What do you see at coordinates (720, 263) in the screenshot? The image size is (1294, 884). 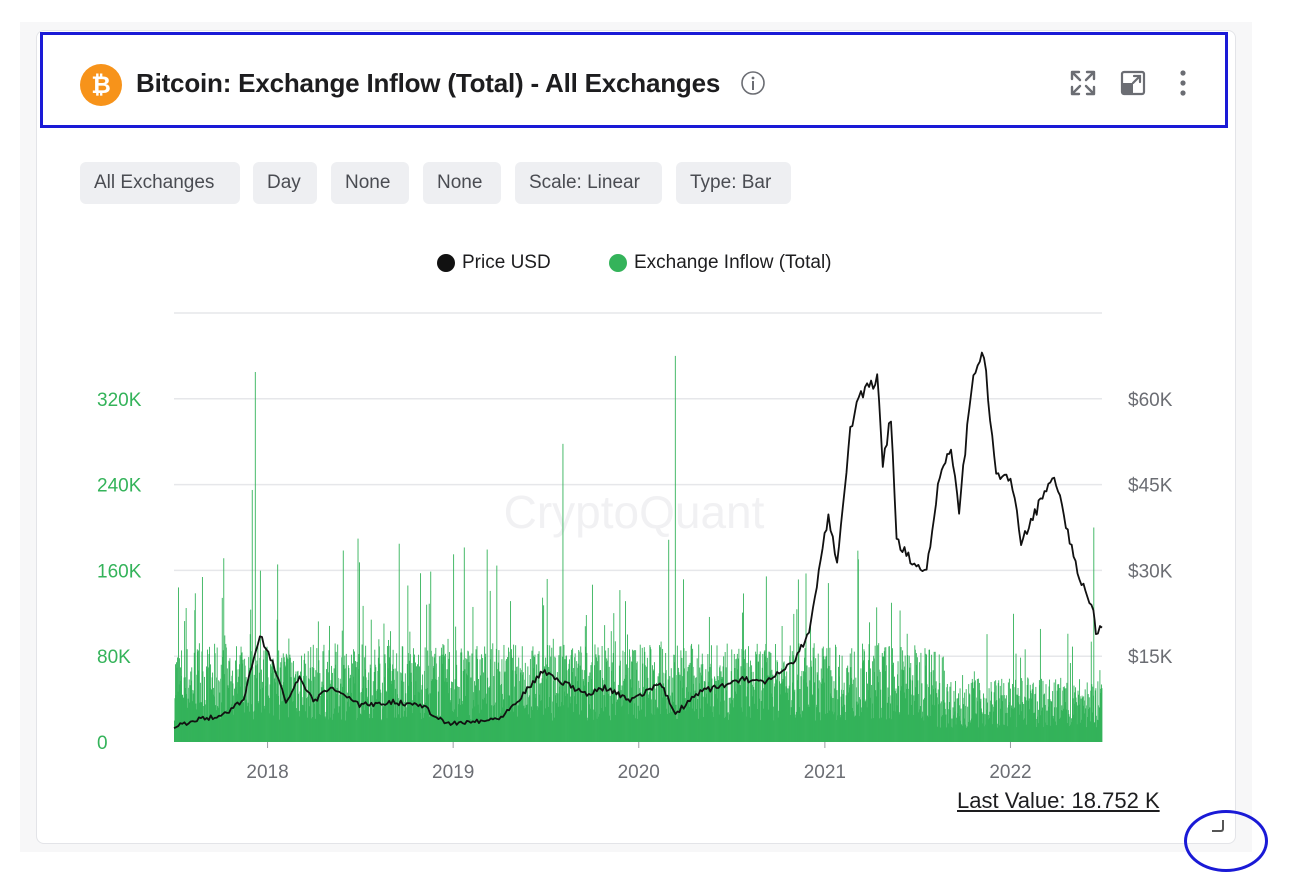 I see `legend-inflow: Exchange Inflow (Total)` at bounding box center [720, 263].